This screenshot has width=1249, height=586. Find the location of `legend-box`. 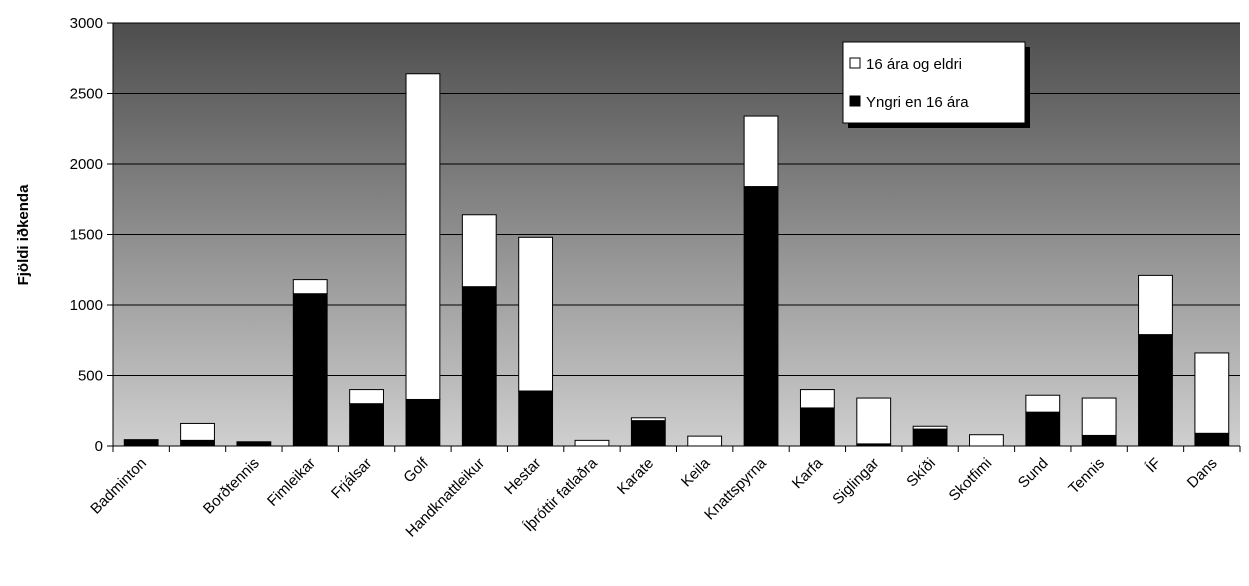

legend-box is located at coordinates (934, 82).